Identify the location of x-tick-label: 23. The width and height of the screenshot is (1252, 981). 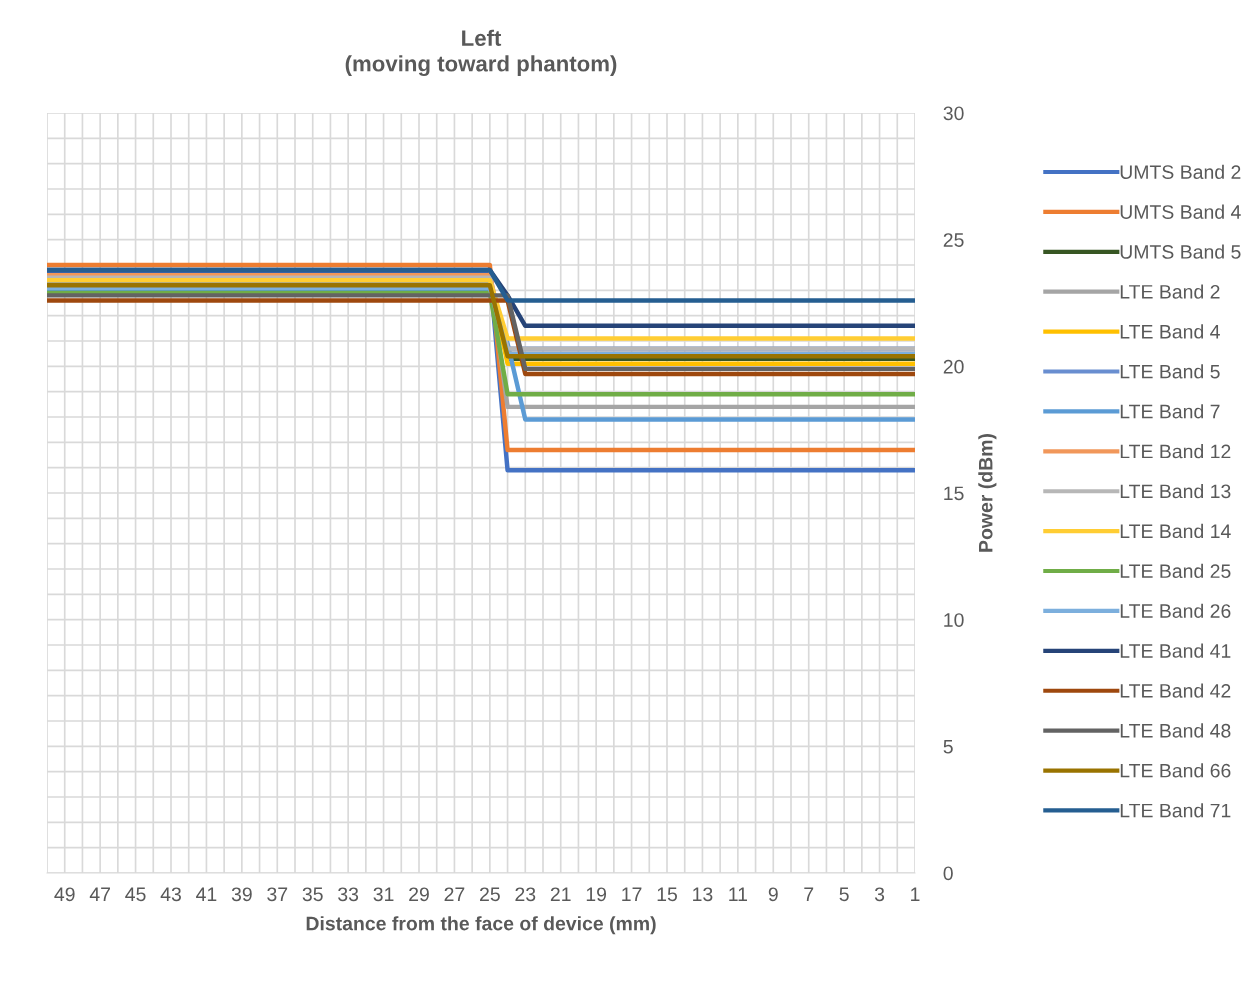
(525, 894).